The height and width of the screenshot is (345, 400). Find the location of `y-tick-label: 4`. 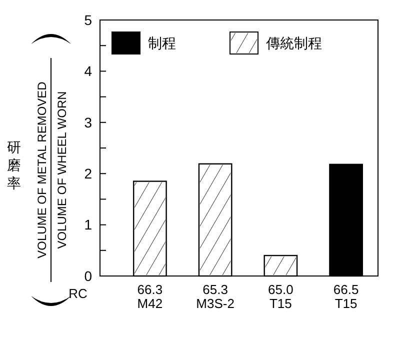

y-tick-label: 4 is located at coordinates (88, 71).